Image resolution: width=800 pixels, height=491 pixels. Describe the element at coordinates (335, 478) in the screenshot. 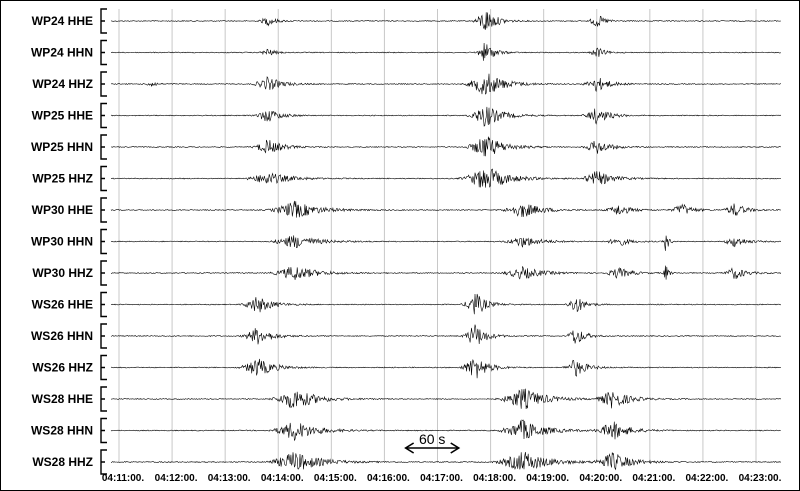

I see `x-tick-label: 04:15:00.` at that location.